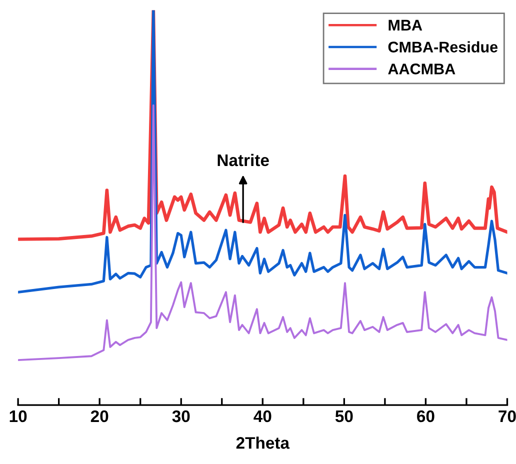  What do you see at coordinates (243, 160) in the screenshot?
I see `annotation: Natrite` at bounding box center [243, 160].